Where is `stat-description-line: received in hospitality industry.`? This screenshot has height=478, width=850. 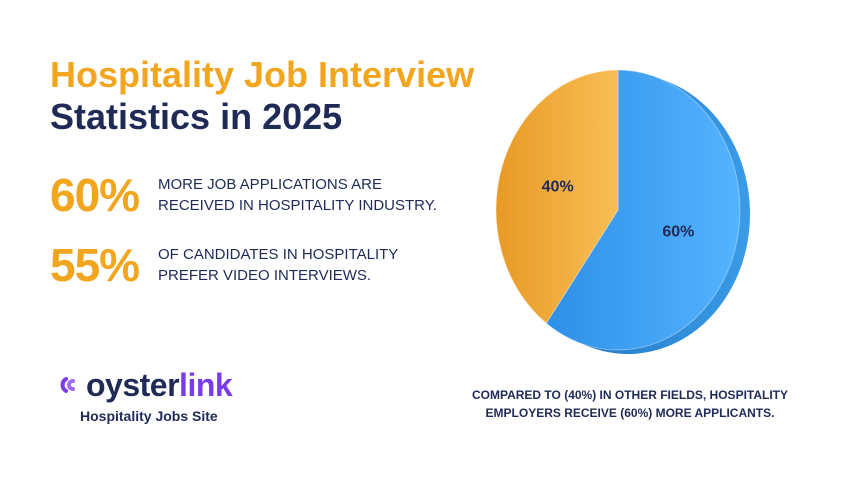 stat-description-line: received in hospitality industry. is located at coordinates (297, 205).